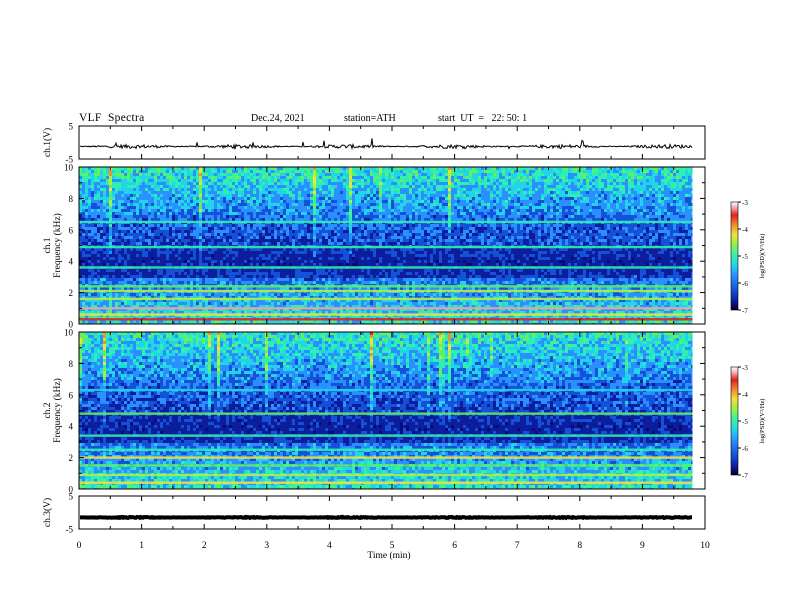 The image size is (792, 612). What do you see at coordinates (266, 546) in the screenshot?
I see `xtick-label-3: 3` at bounding box center [266, 546].